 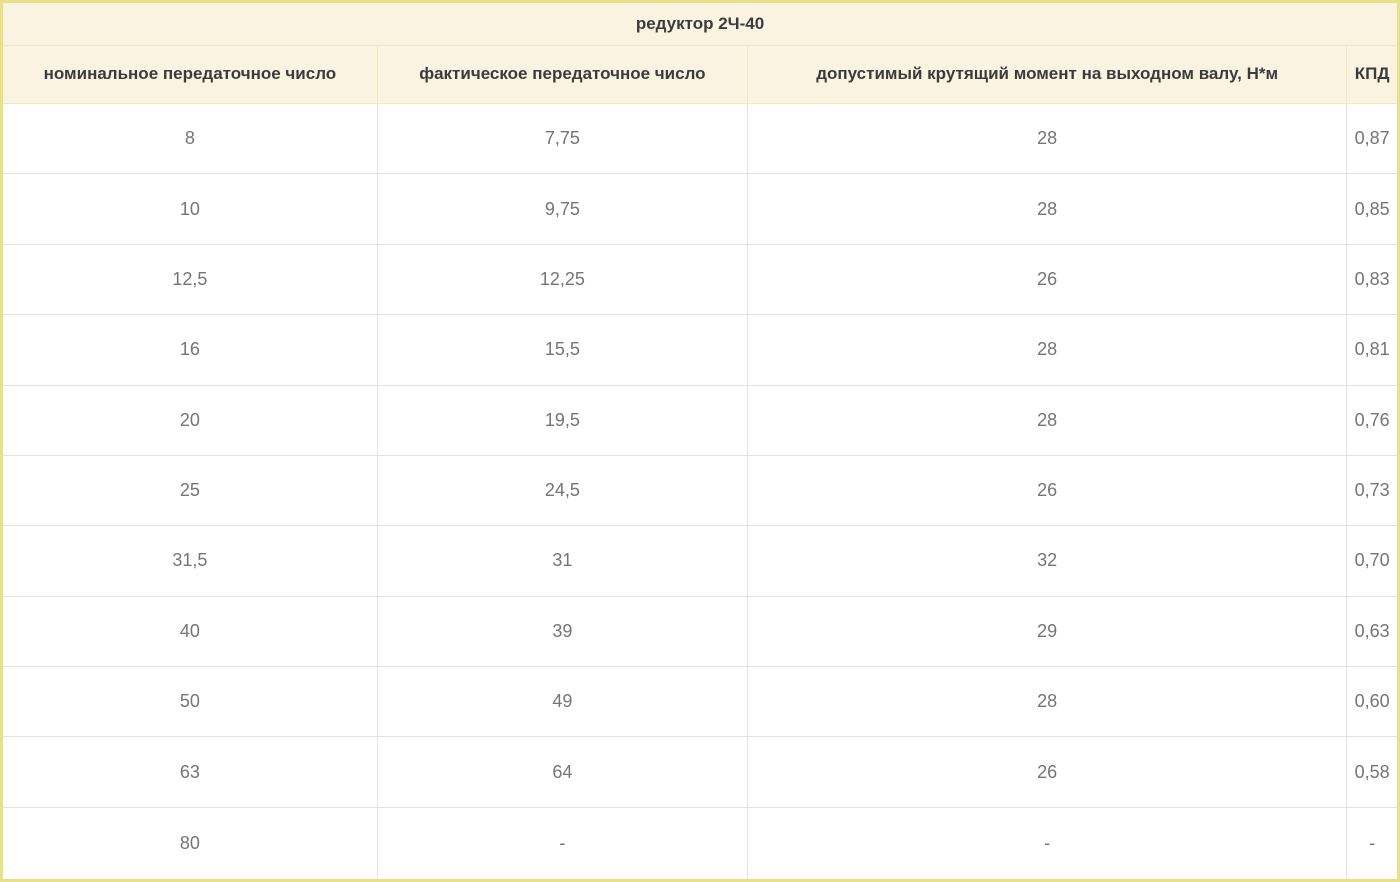 I want to click on table-cell-nominal-ratio: 8, so click(x=189, y=138).